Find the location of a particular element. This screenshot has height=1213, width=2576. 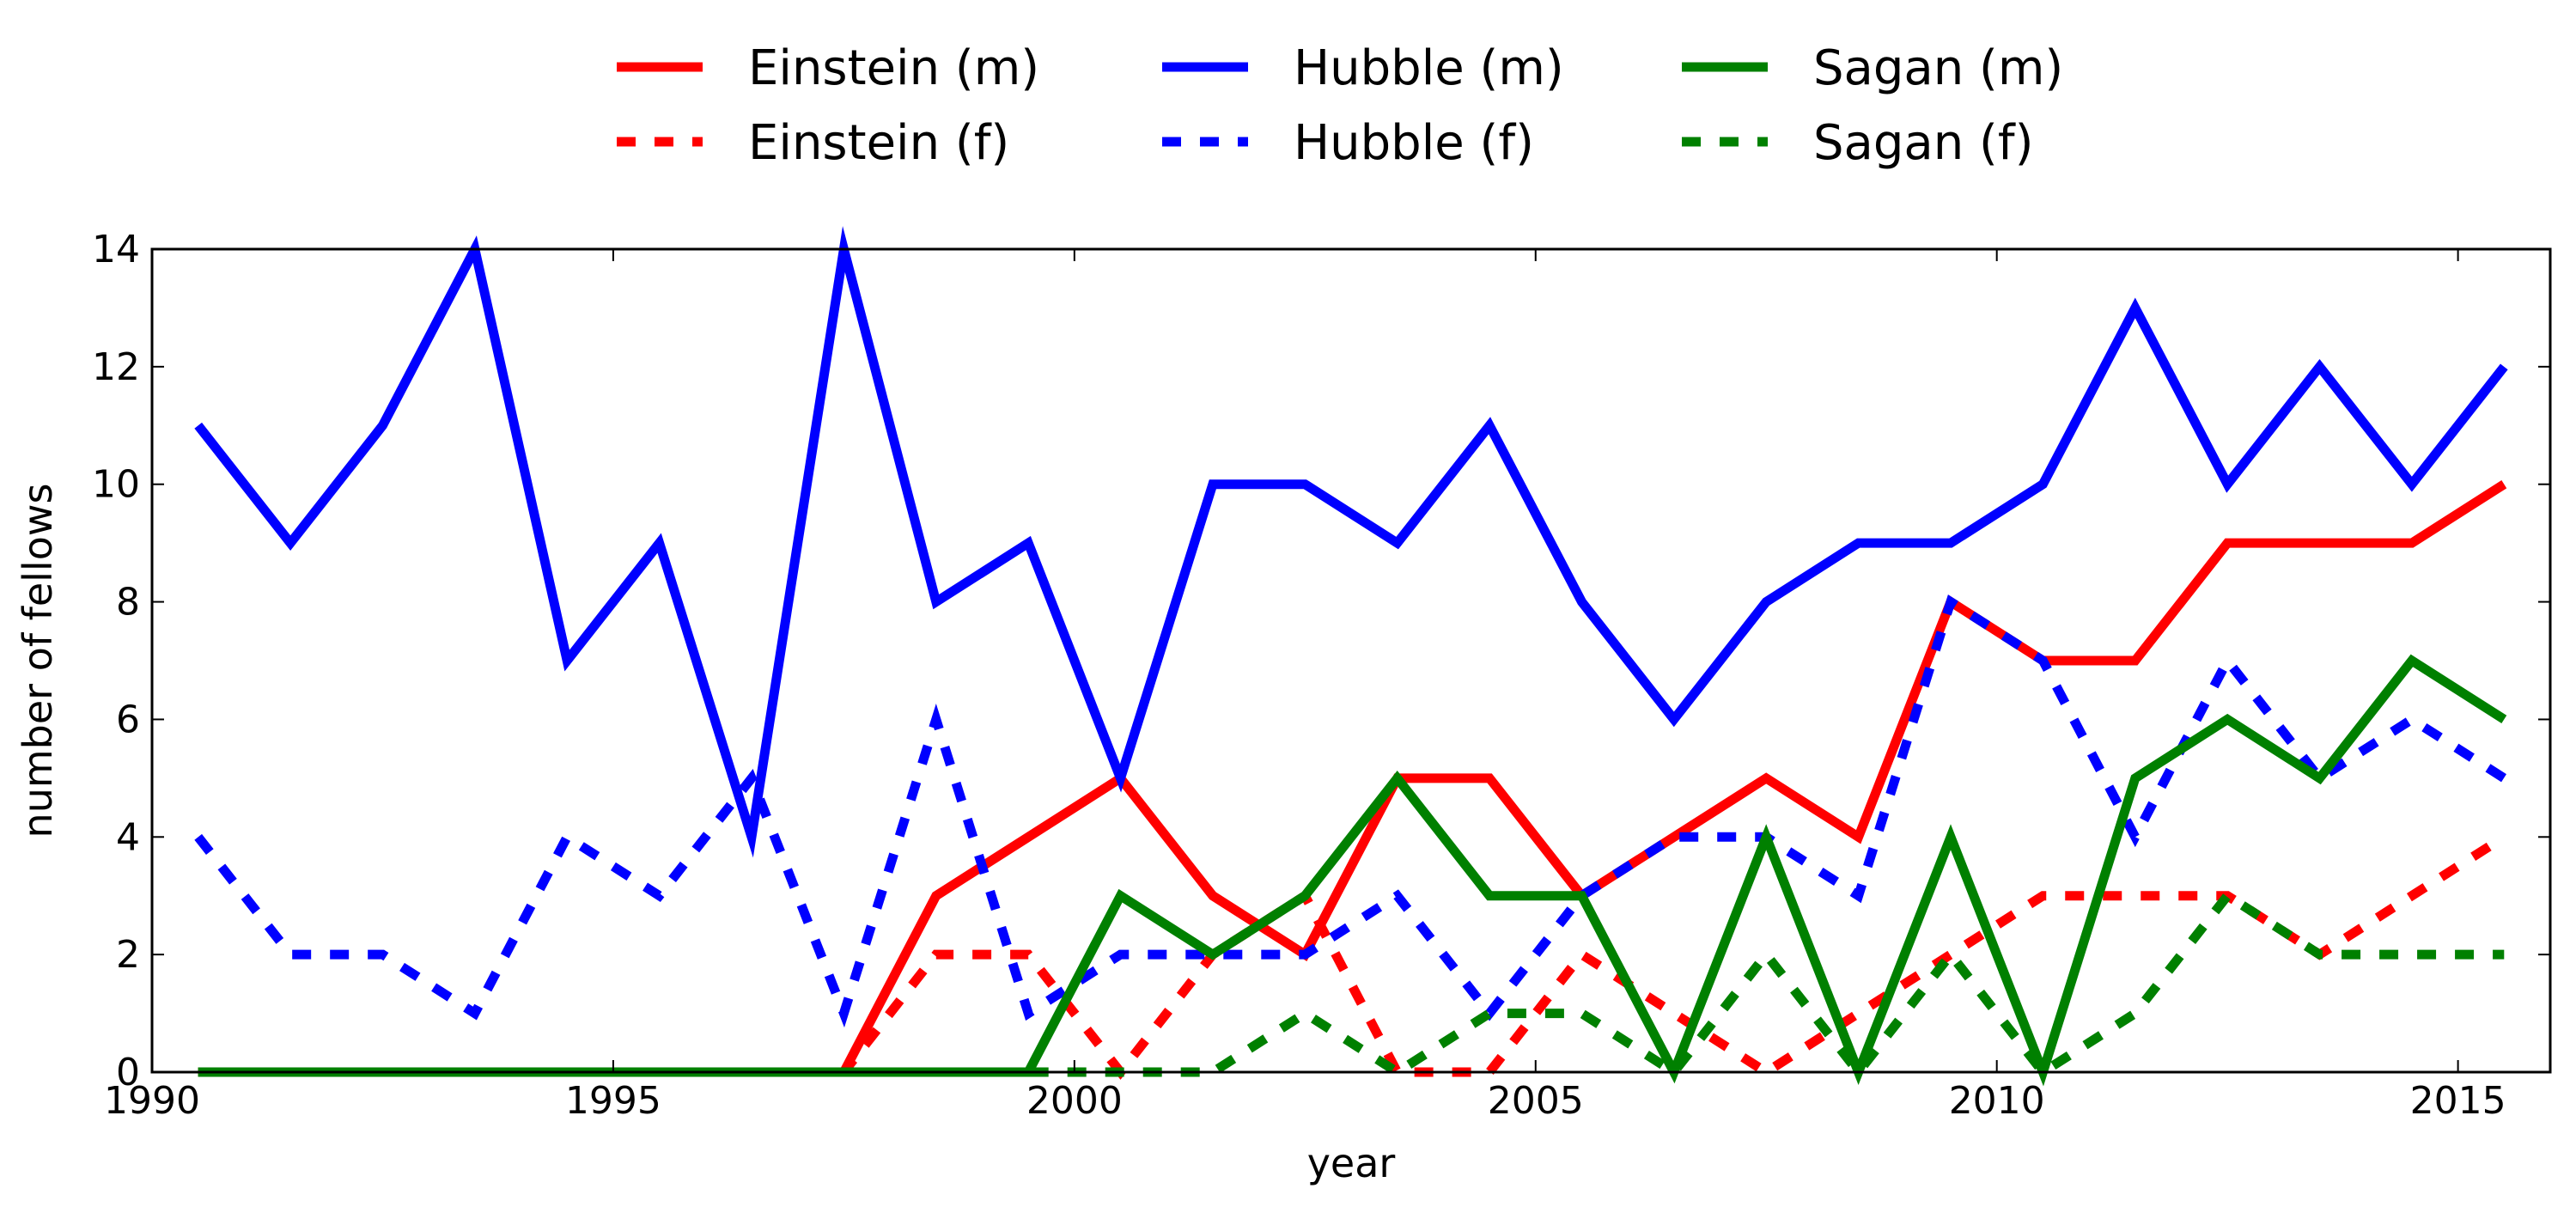

y-tick-label: 12 is located at coordinates (116, 367).